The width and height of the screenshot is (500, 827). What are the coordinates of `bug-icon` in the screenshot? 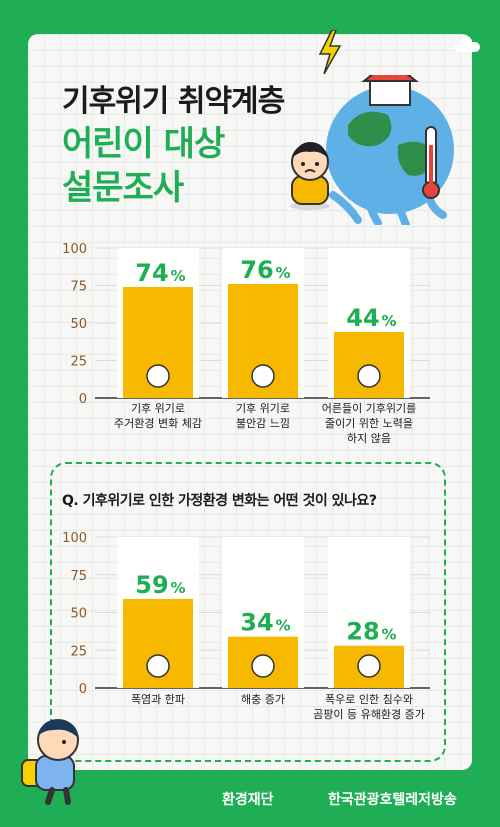 It's located at (263, 666).